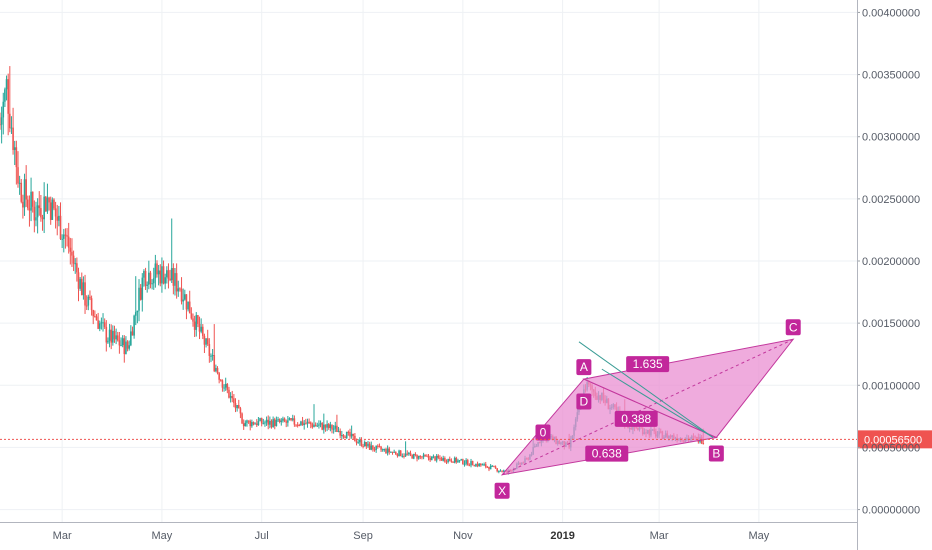 This screenshot has height=550, width=932. What do you see at coordinates (893, 440) in the screenshot?
I see `last-price-label: 0.00056500` at bounding box center [893, 440].